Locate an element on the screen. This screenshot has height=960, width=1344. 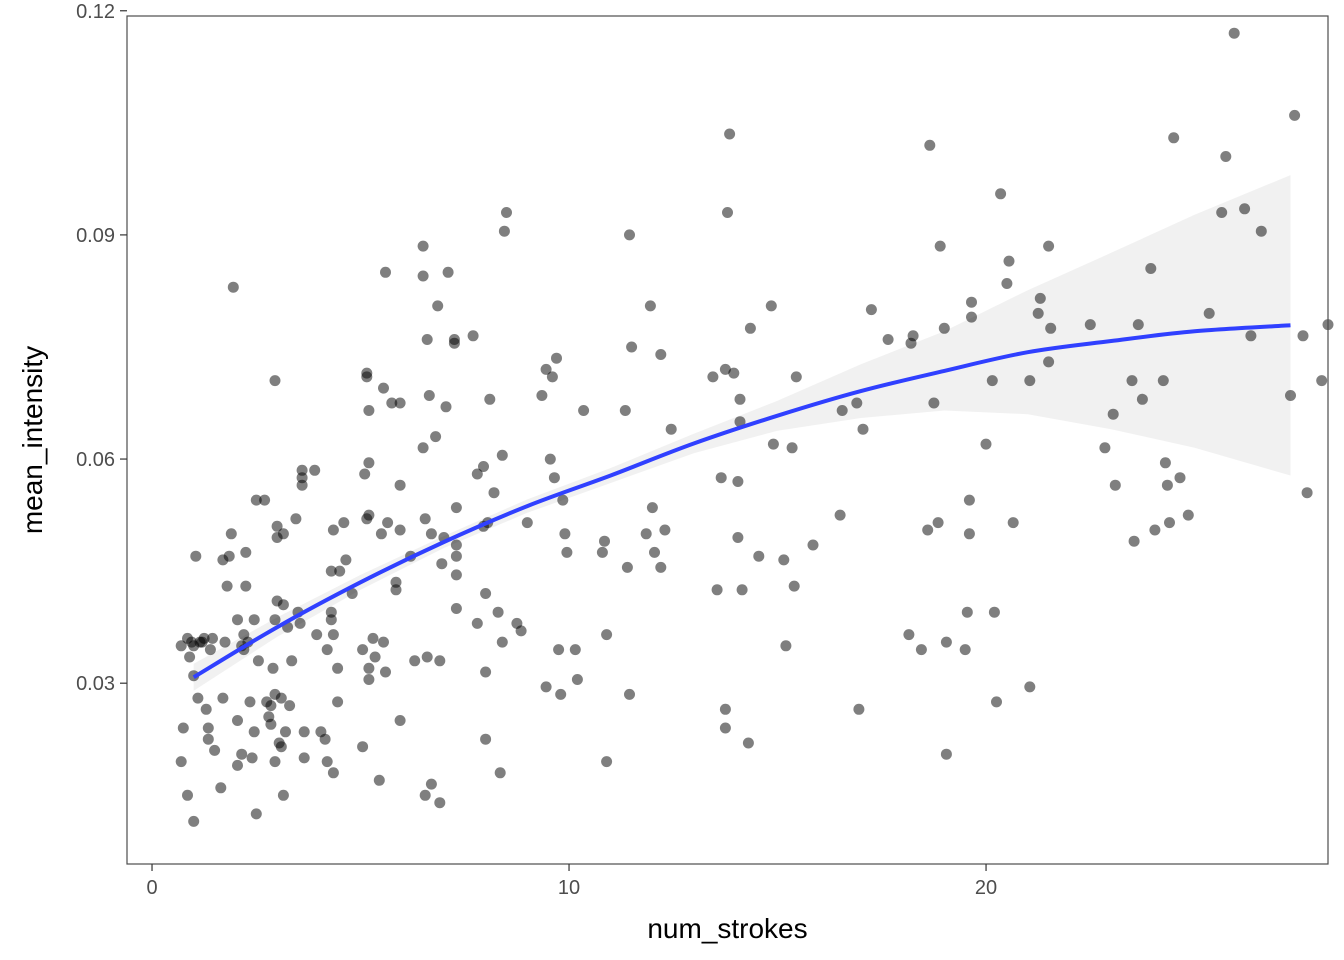
x-axis: 0 10 20 is located at coordinates (571, 881).